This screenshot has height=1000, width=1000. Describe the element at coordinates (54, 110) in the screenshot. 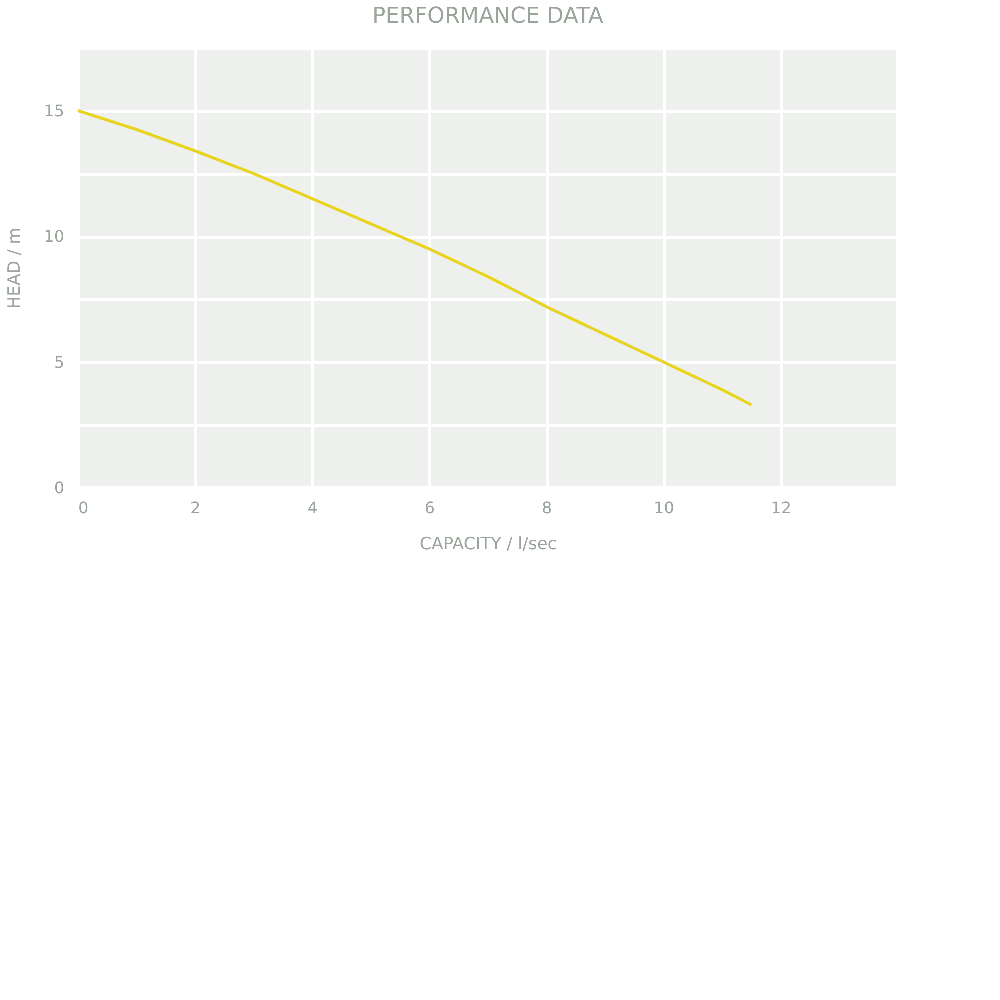

I see `y-tick-label: 15` at that location.